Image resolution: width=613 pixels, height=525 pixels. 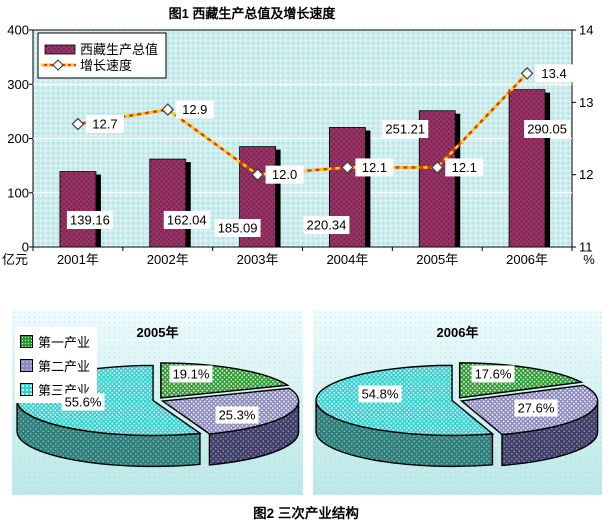 What do you see at coordinates (589, 259) in the screenshot?
I see `right-axis-unit: %` at bounding box center [589, 259].